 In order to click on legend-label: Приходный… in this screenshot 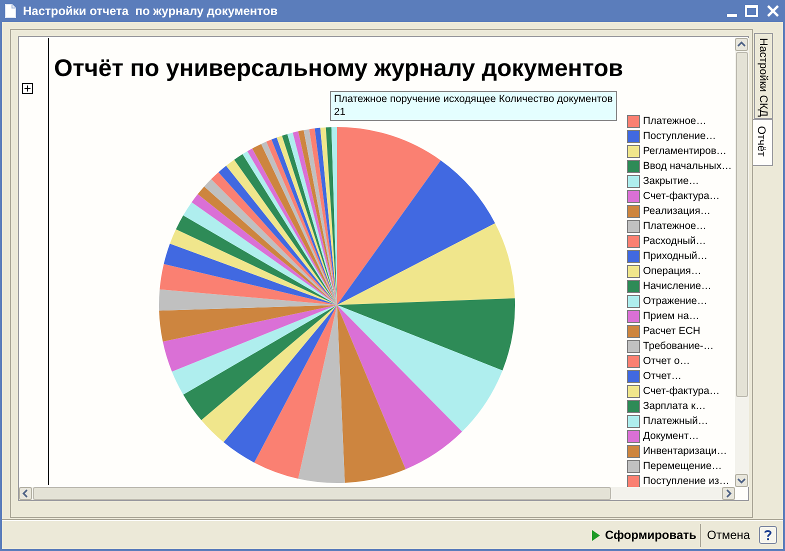, I will do `click(675, 256)`.